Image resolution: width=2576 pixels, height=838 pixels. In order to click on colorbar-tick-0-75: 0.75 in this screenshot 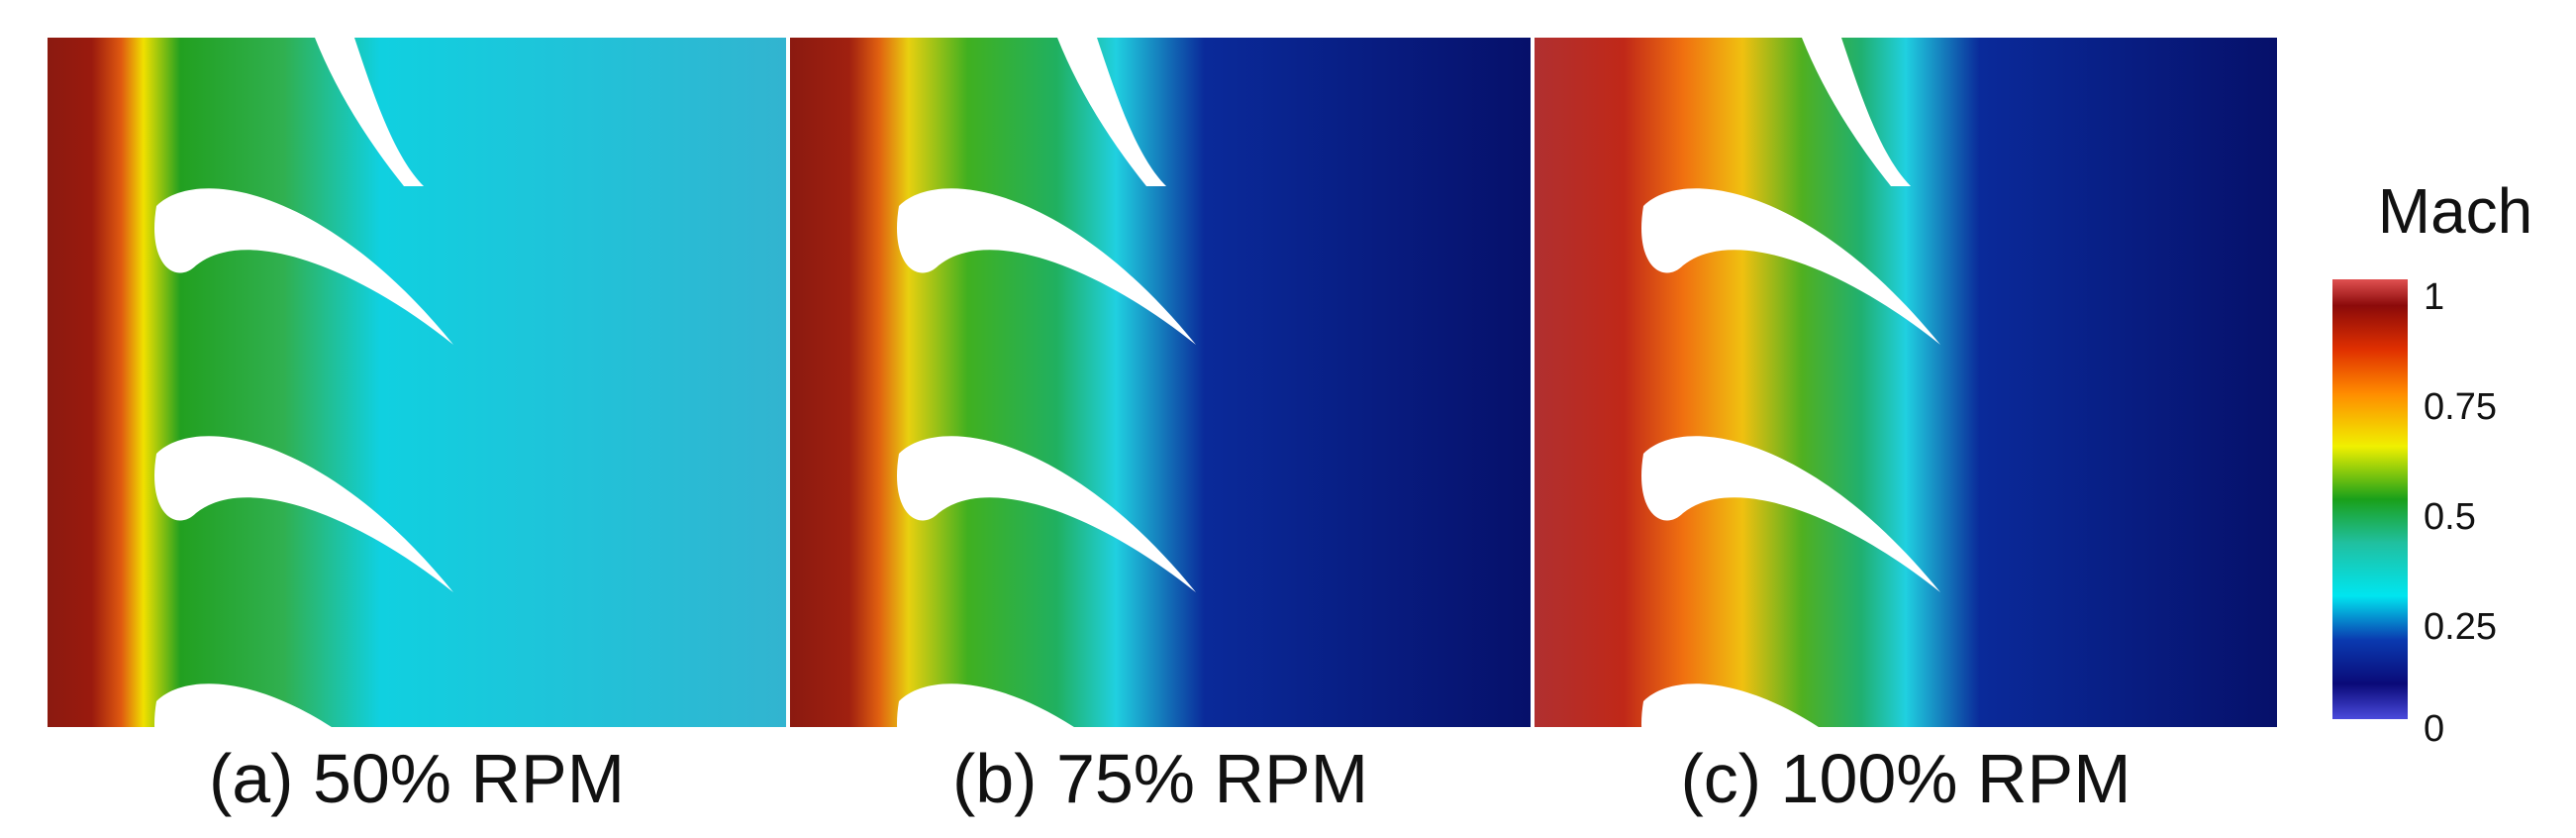, I will do `click(2461, 407)`.